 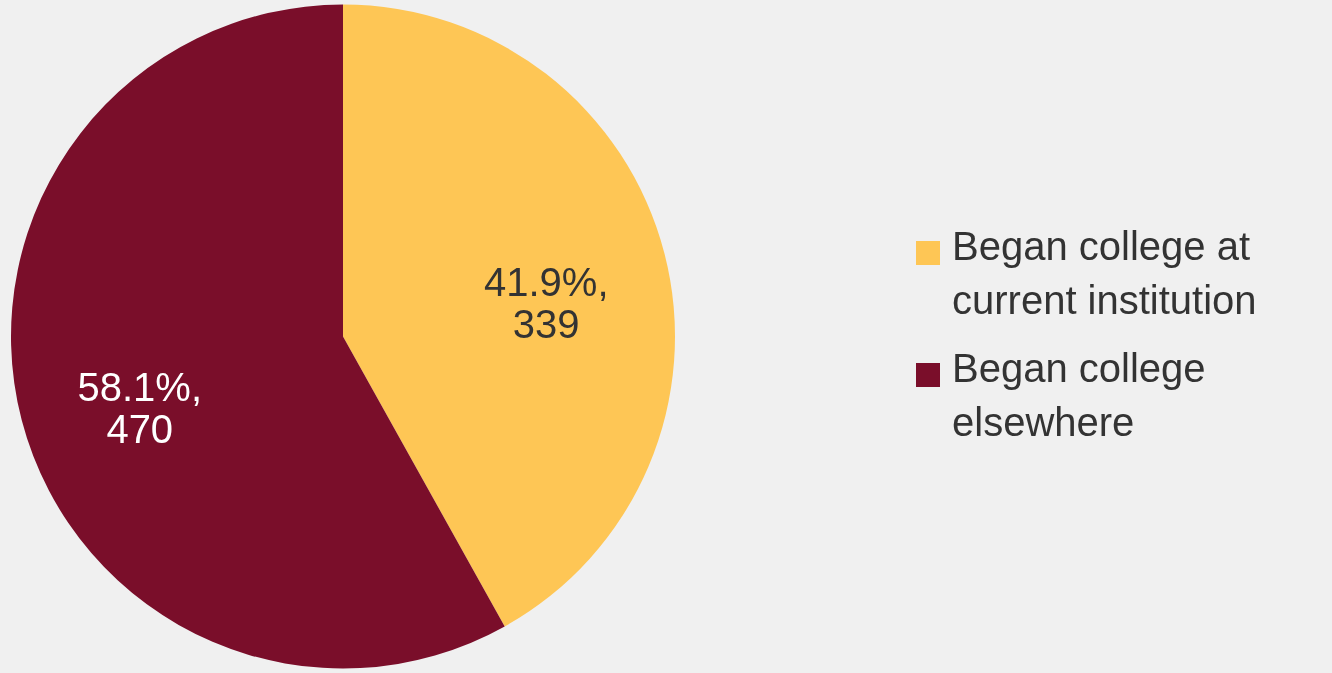 What do you see at coordinates (546, 302) in the screenshot?
I see `data-label: 41.9%, 339` at bounding box center [546, 302].